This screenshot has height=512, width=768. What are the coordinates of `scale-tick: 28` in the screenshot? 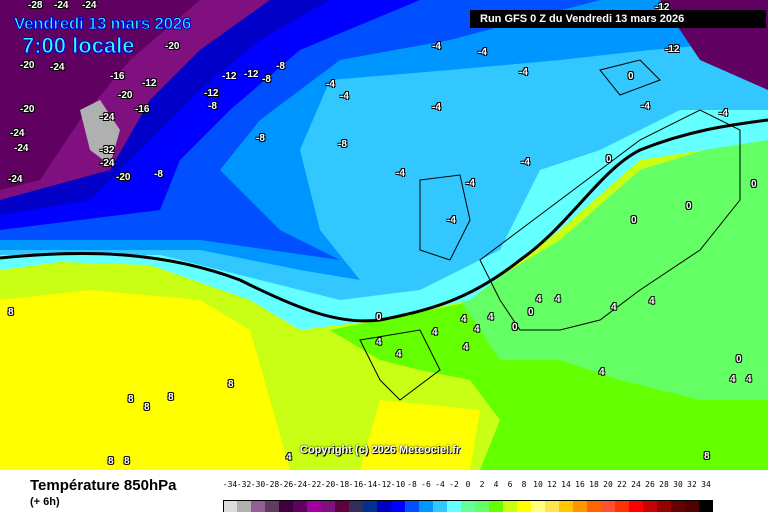 It's located at (664, 484).